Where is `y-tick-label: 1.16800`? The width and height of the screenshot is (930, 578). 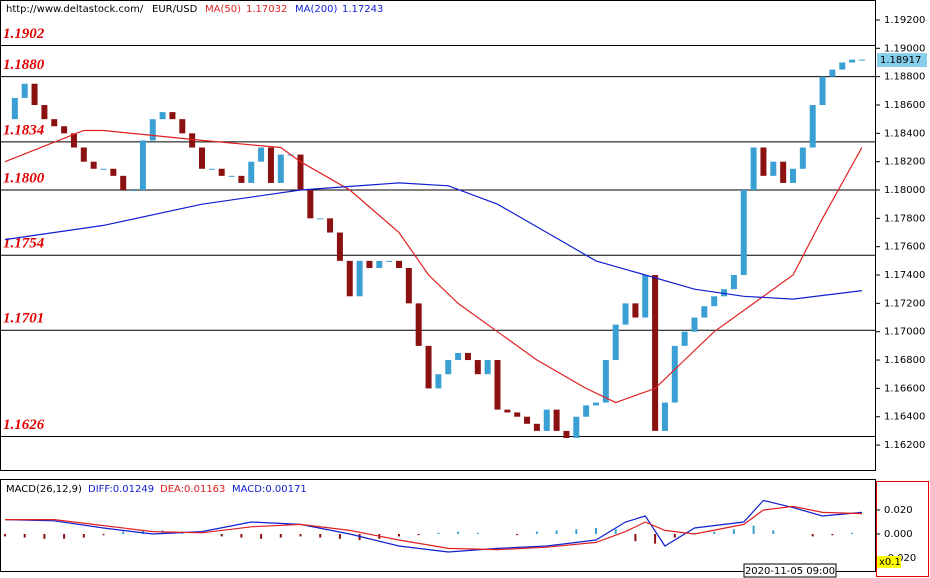
y-tick-label: 1.16800 is located at coordinates (904, 360).